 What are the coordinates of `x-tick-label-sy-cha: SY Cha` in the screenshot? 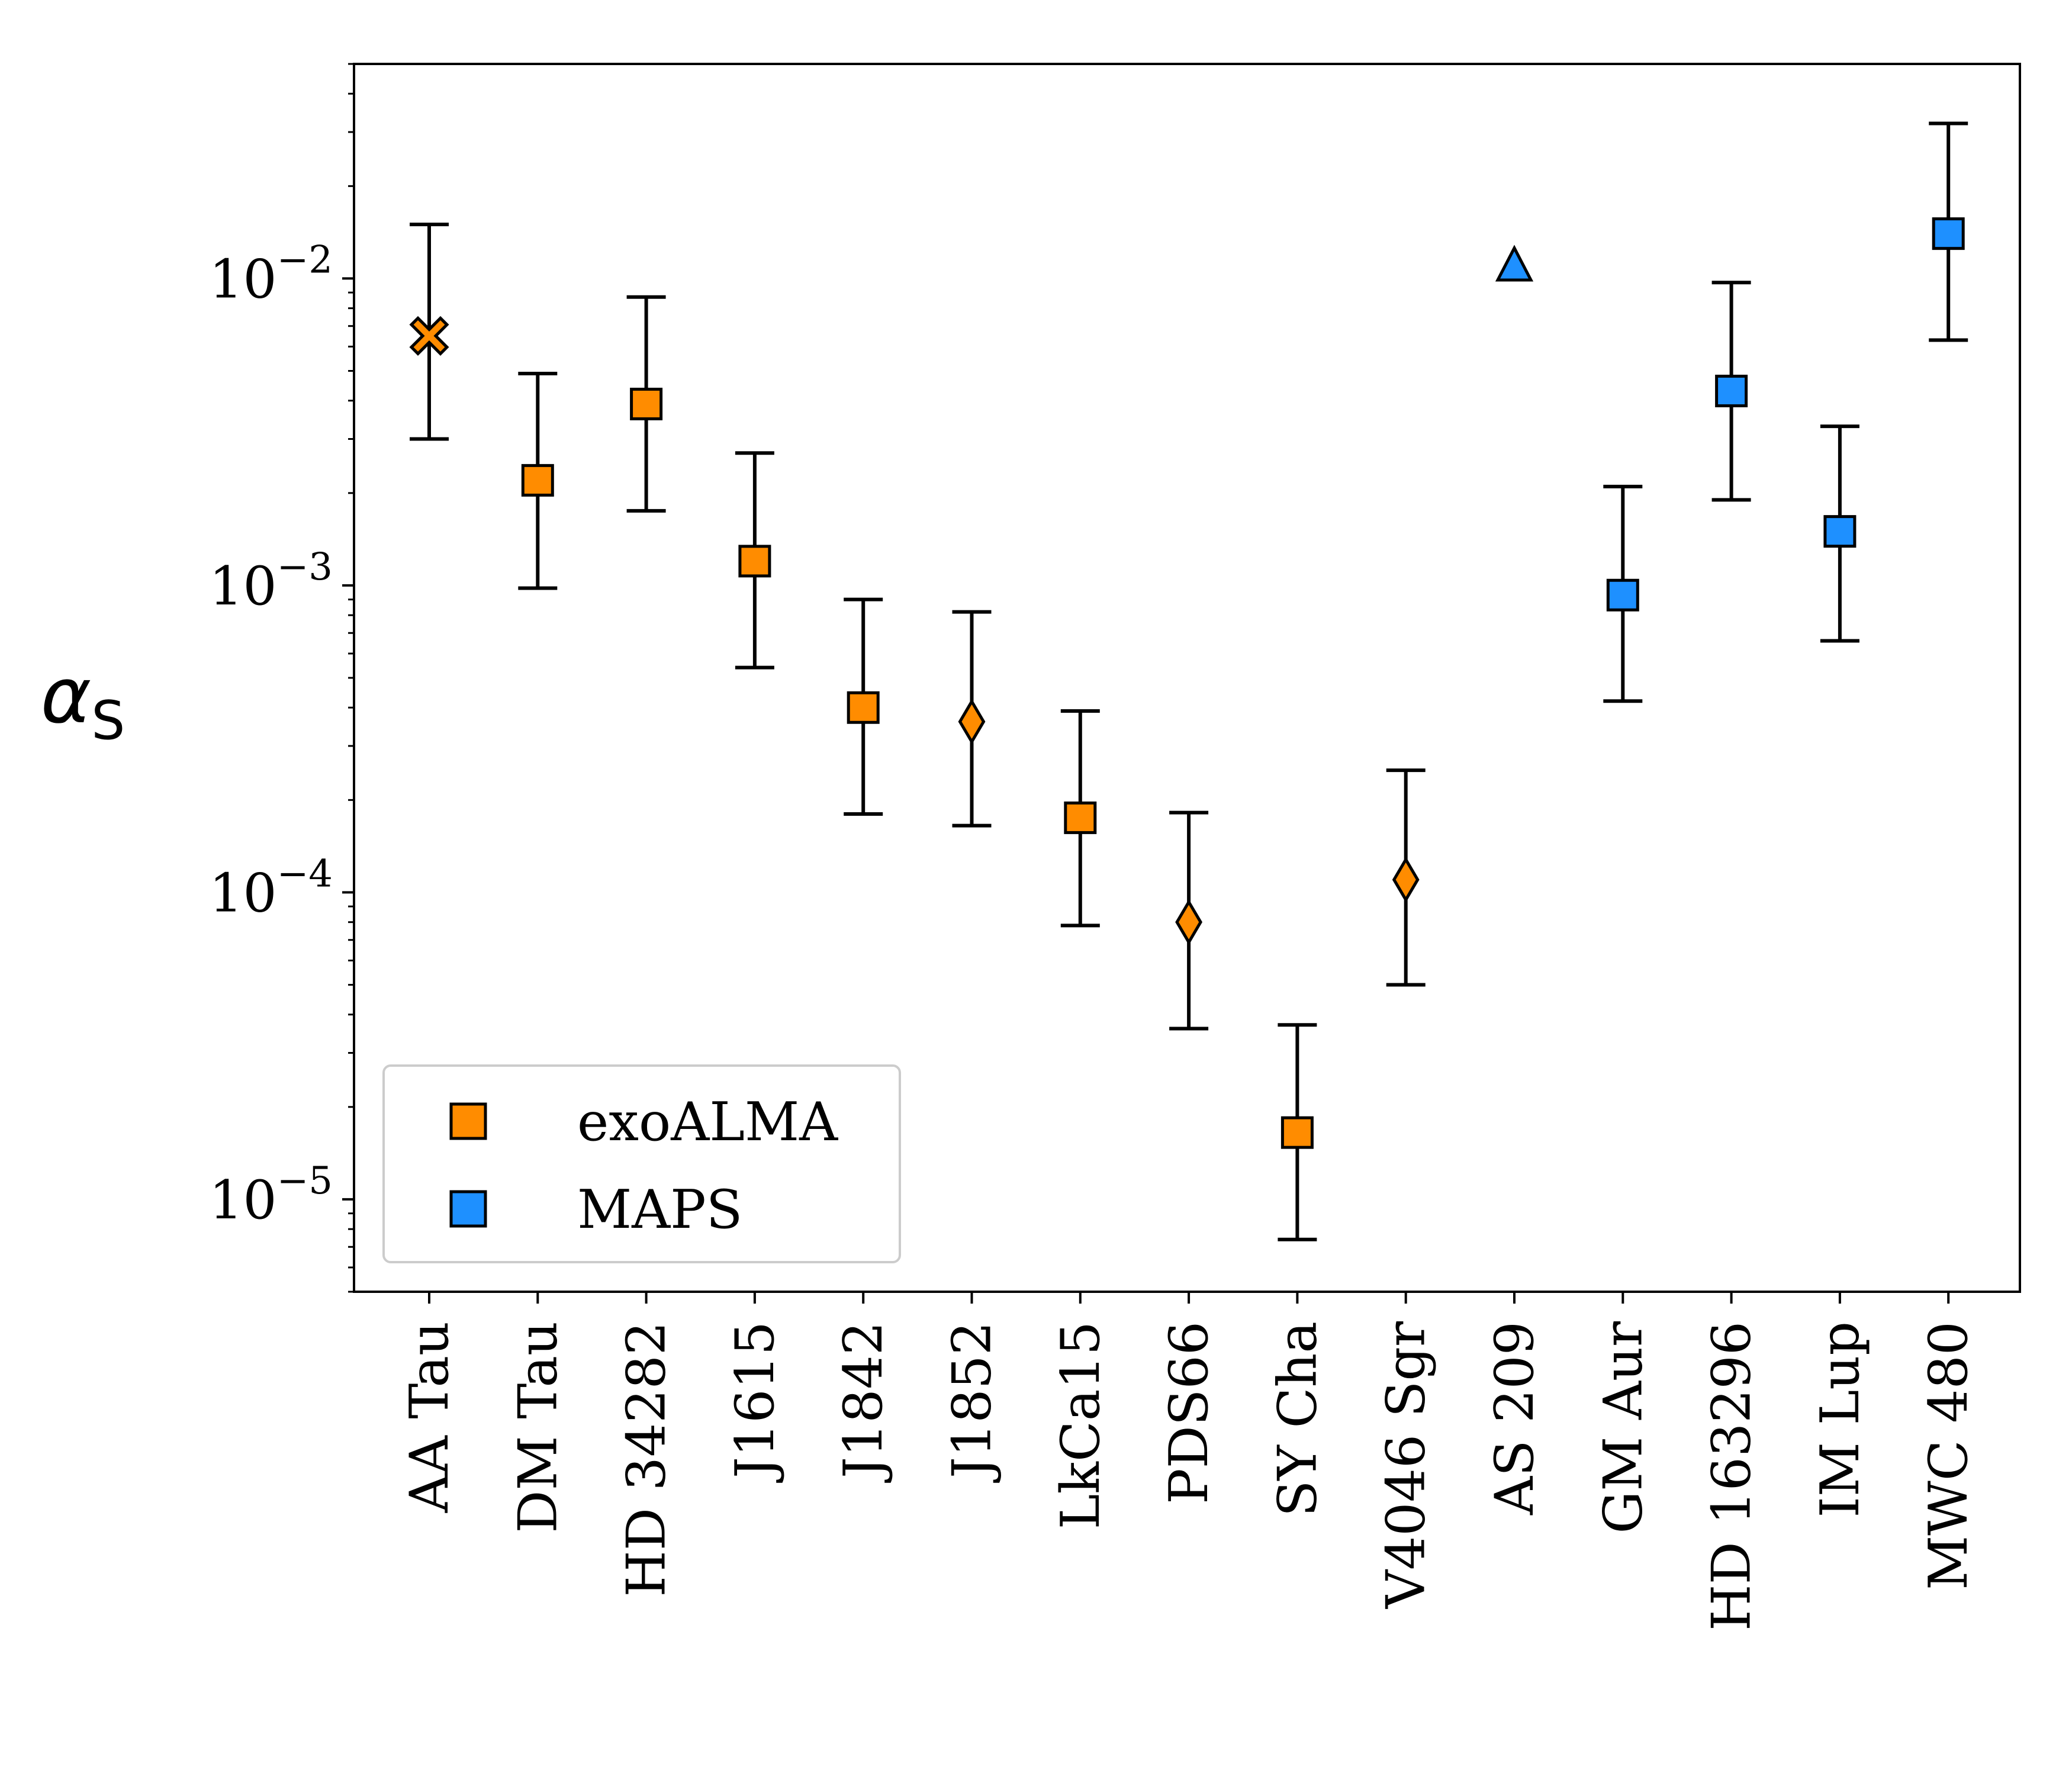 It's located at (1297, 1419).